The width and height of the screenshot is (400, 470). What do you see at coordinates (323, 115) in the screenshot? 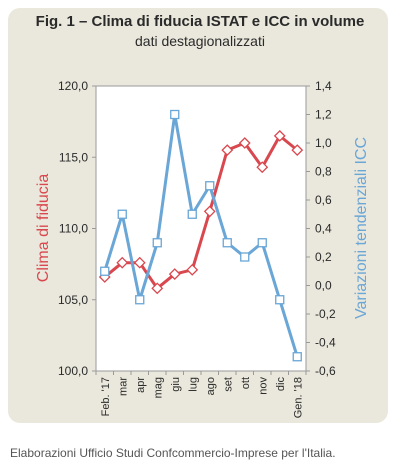
I see `y-right-tick-label: 1,2` at bounding box center [323, 115].